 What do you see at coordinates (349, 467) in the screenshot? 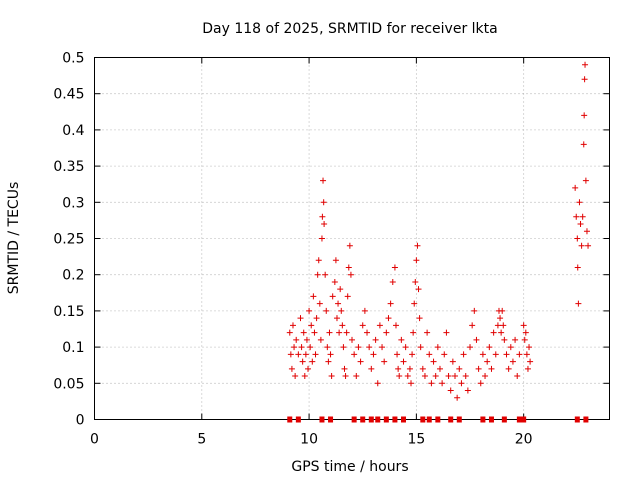
I see `x-axis-label: GPS time / hours` at bounding box center [349, 467].